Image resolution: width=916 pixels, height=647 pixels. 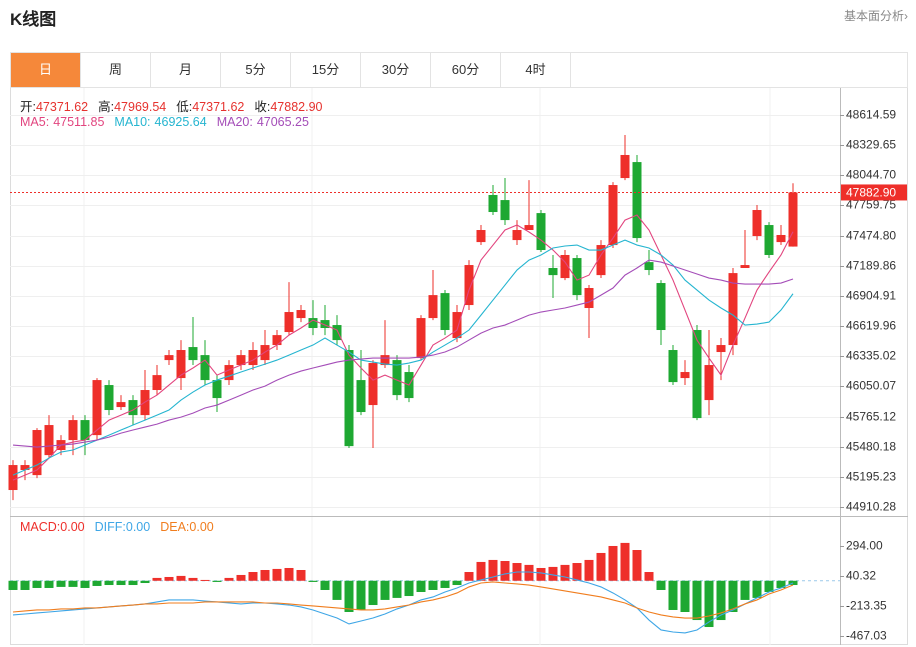 I want to click on info-item: 高:47969.54, so click(x=132, y=107).